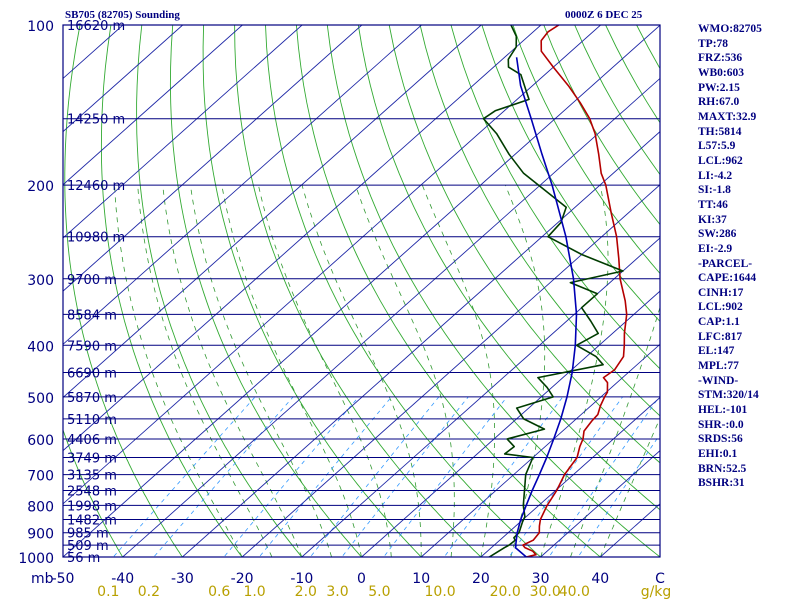 Image resolution: width=800 pixels, height=600 pixels. What do you see at coordinates (92, 521) in the screenshot?
I see `height-label: 1482 m` at bounding box center [92, 521].